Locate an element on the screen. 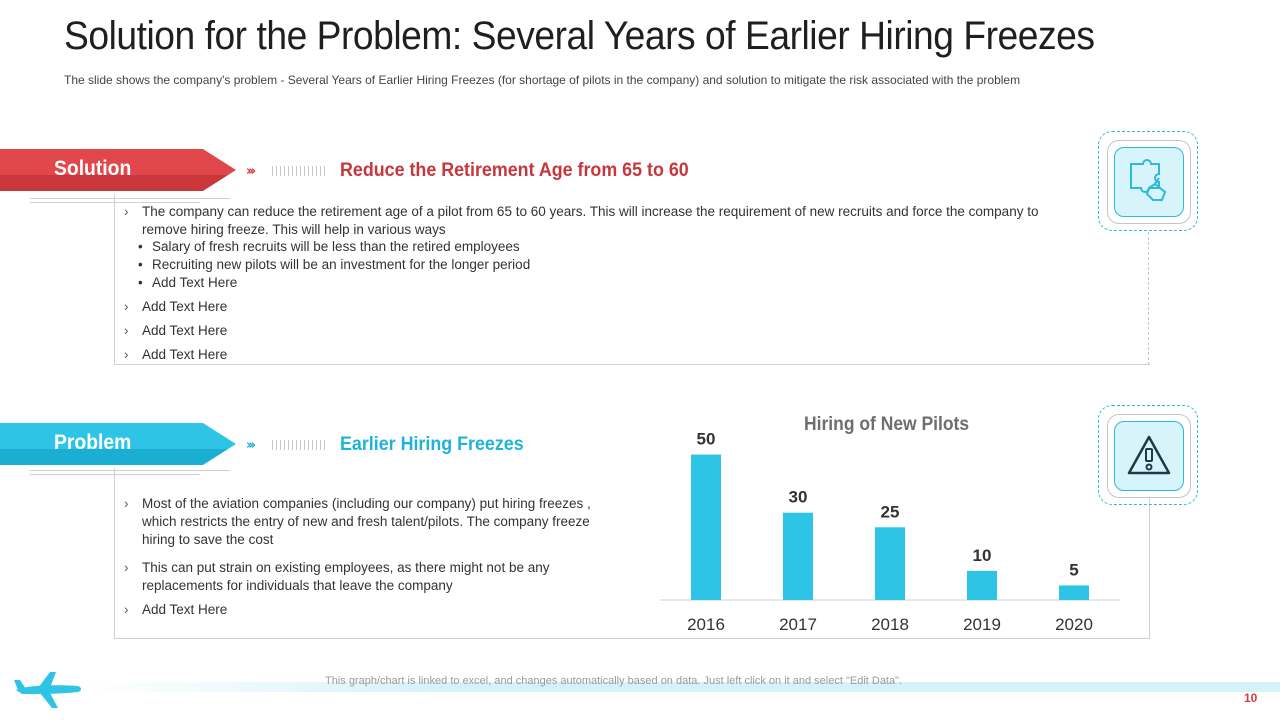 The image size is (1280, 720). bar-2018 is located at coordinates (890, 563).